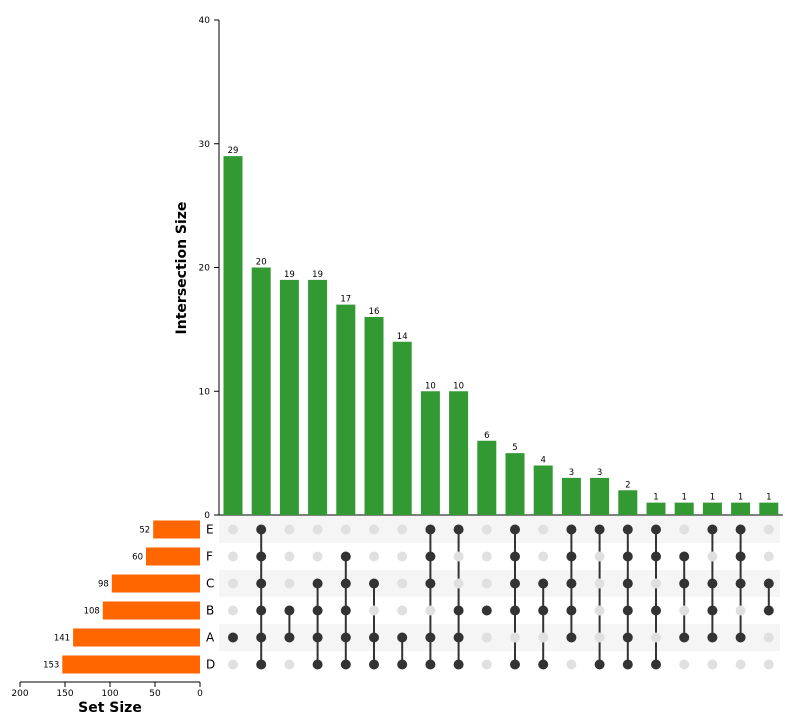 This screenshot has width=800, height=720. Describe the element at coordinates (571, 473) in the screenshot. I see `intersection-bar-label: 3` at that location.